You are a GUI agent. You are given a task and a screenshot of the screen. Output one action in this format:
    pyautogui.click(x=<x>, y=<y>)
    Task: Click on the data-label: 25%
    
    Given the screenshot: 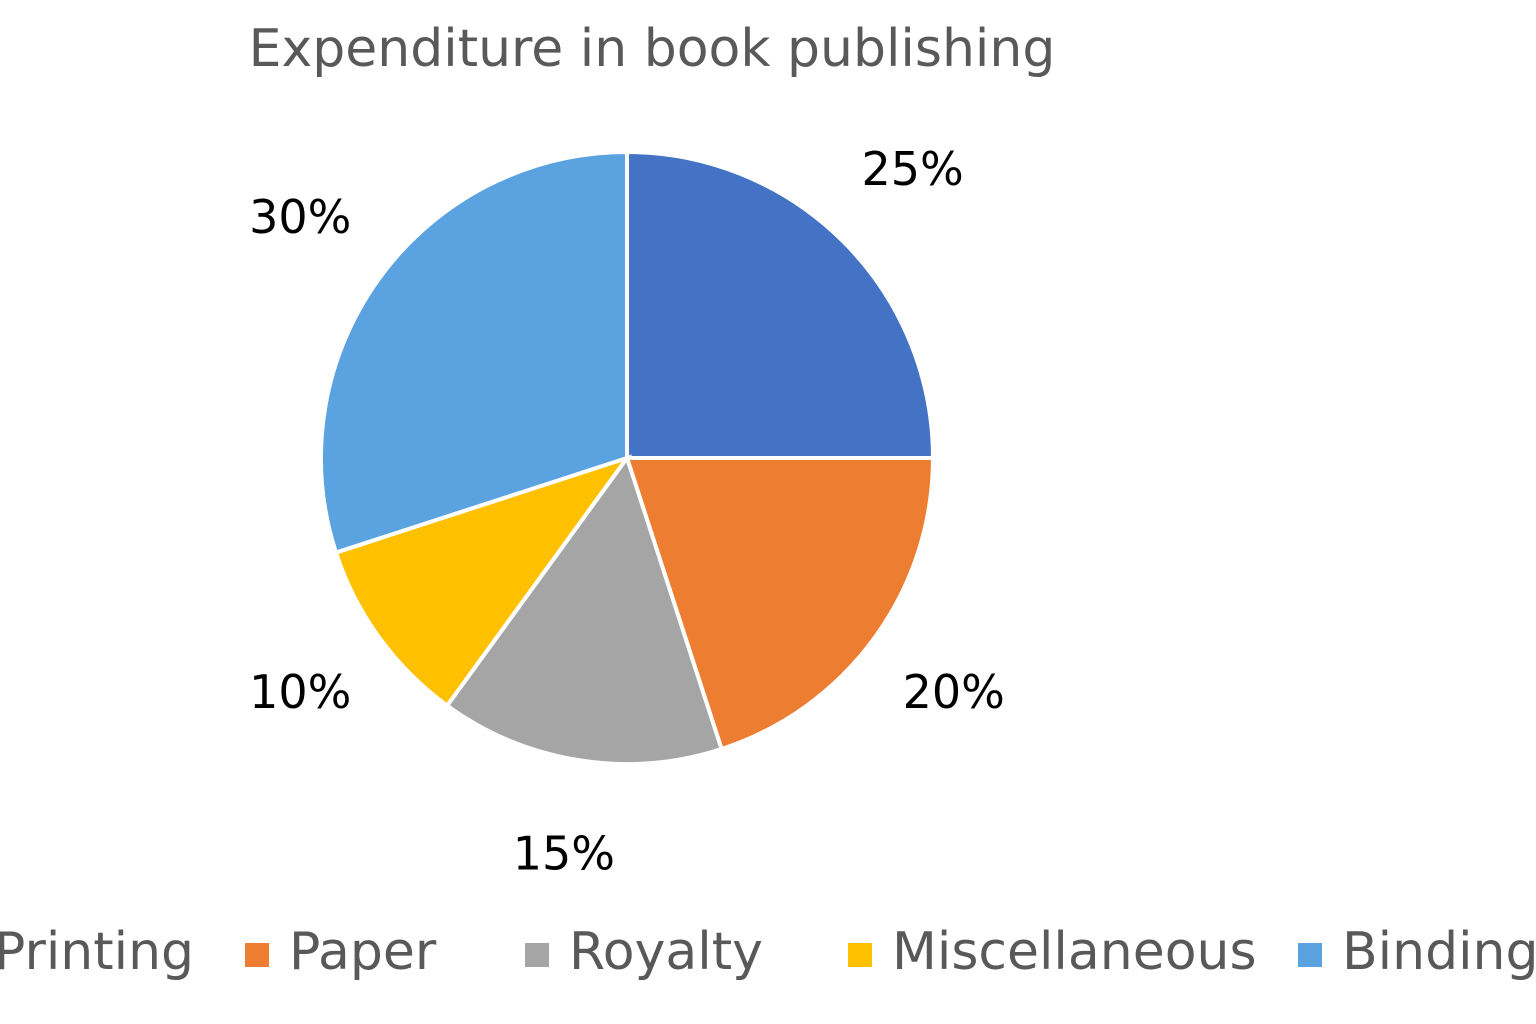 What is the action you would take?
    pyautogui.click(x=912, y=169)
    